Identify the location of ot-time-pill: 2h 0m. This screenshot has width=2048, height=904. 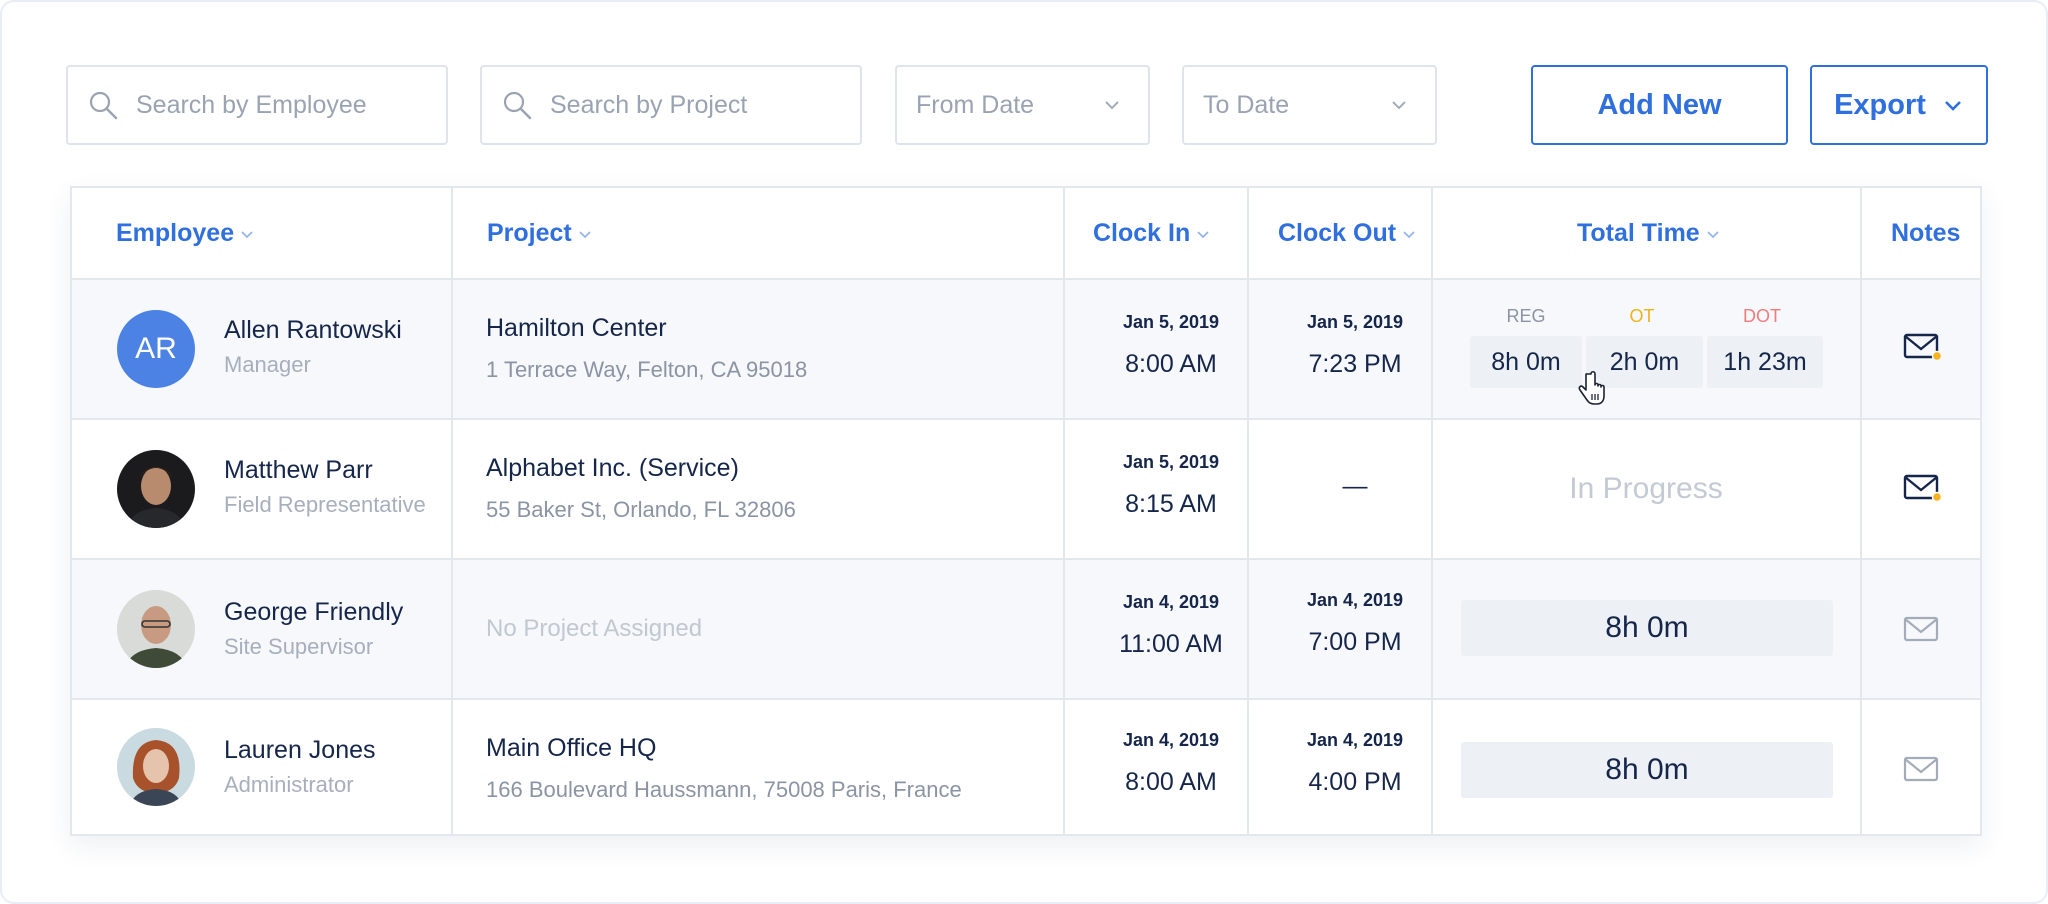
(1644, 362).